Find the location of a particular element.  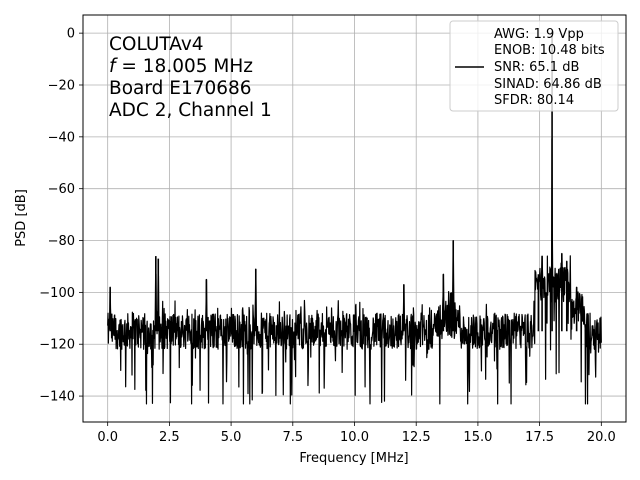

y-tick-label: −140 is located at coordinates (57, 397).